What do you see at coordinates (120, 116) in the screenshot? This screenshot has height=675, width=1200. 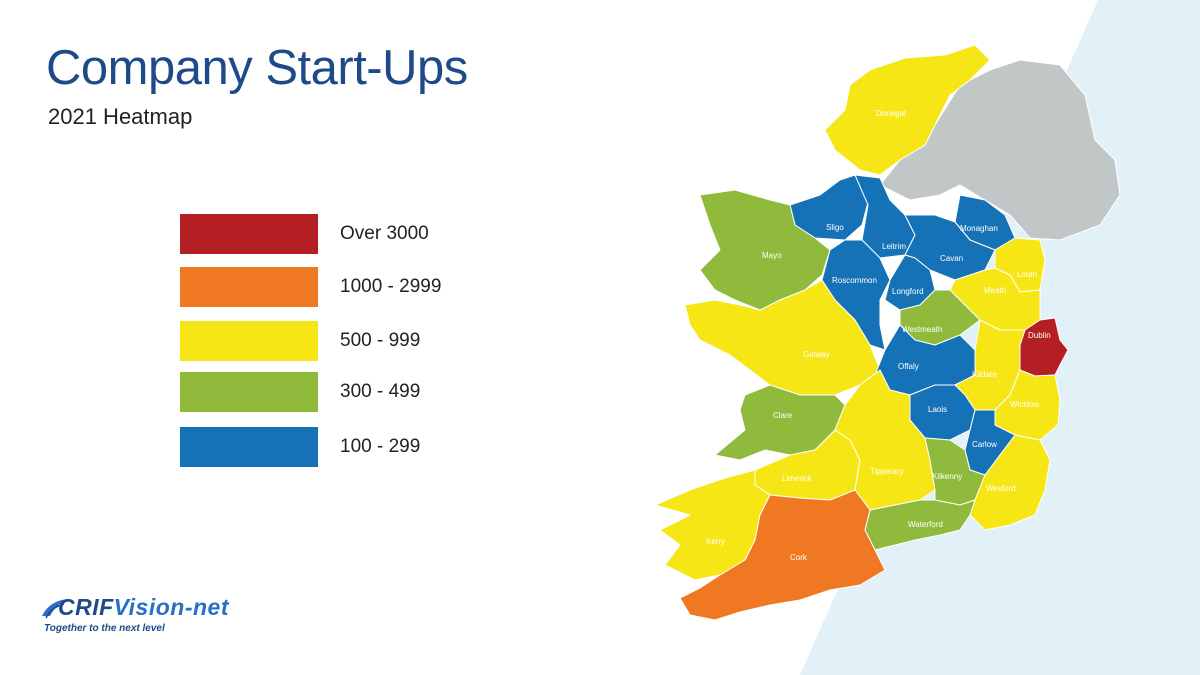 I see `page-subtitle: 2021 Heatmap` at bounding box center [120, 116].